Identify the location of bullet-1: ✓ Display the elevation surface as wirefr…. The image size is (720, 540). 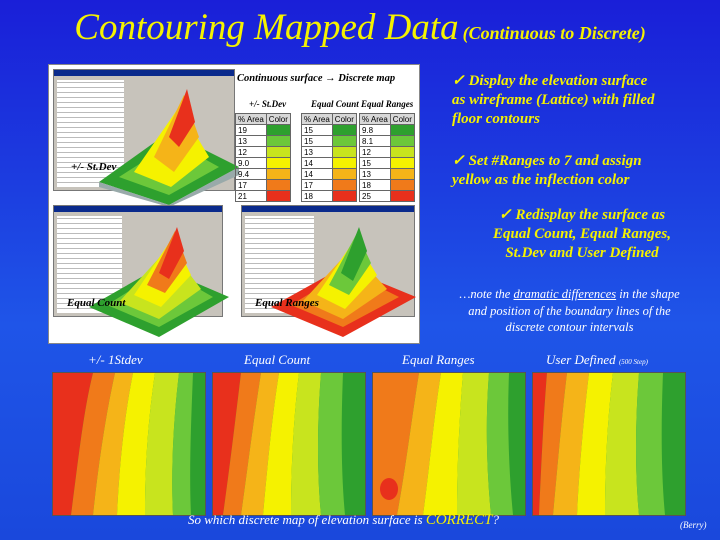
(553, 100).